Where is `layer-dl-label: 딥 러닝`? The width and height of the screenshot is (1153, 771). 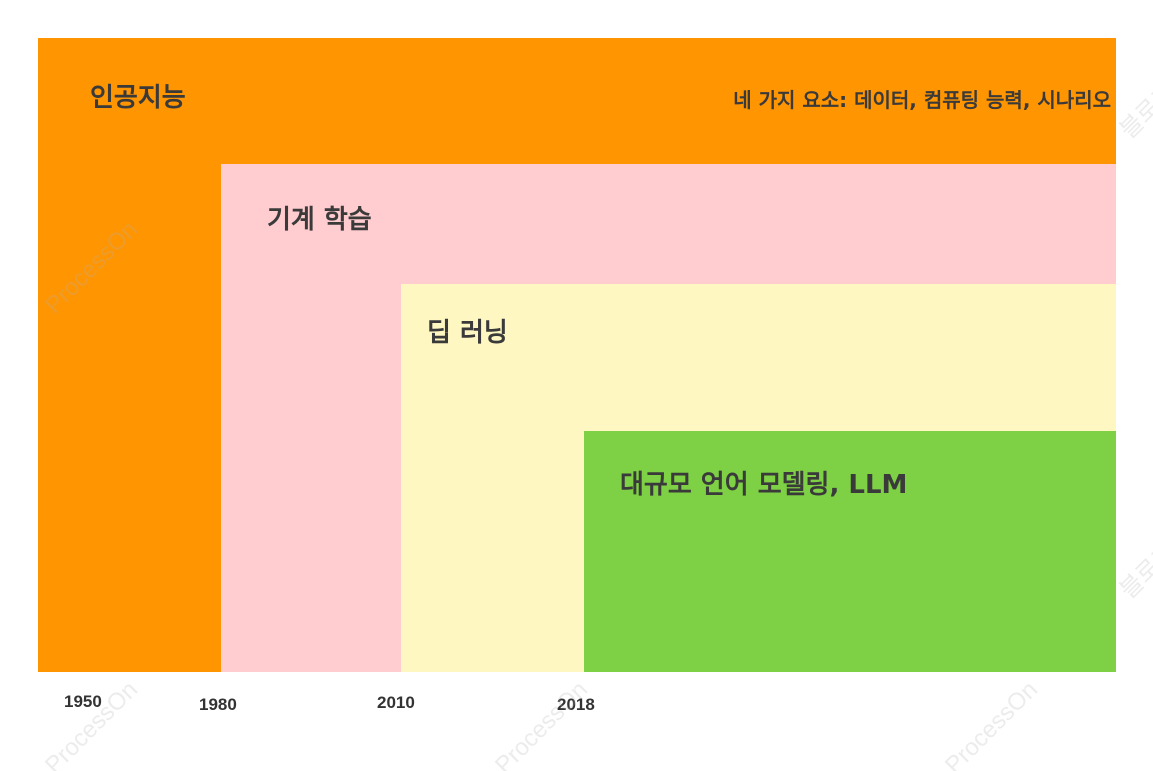 layer-dl-label: 딥 러닝 is located at coordinates (467, 333).